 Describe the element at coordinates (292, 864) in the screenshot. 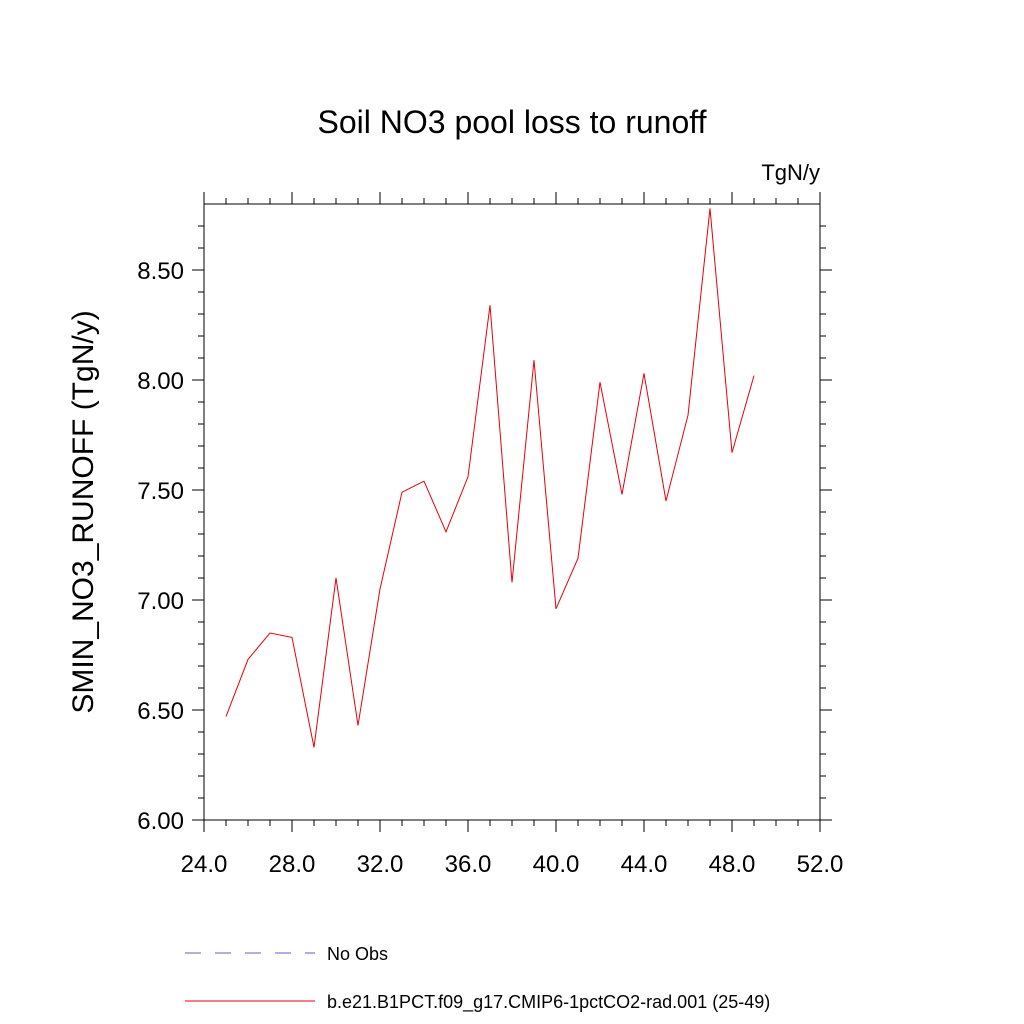

I see `x-tick-label: 28.0` at that location.